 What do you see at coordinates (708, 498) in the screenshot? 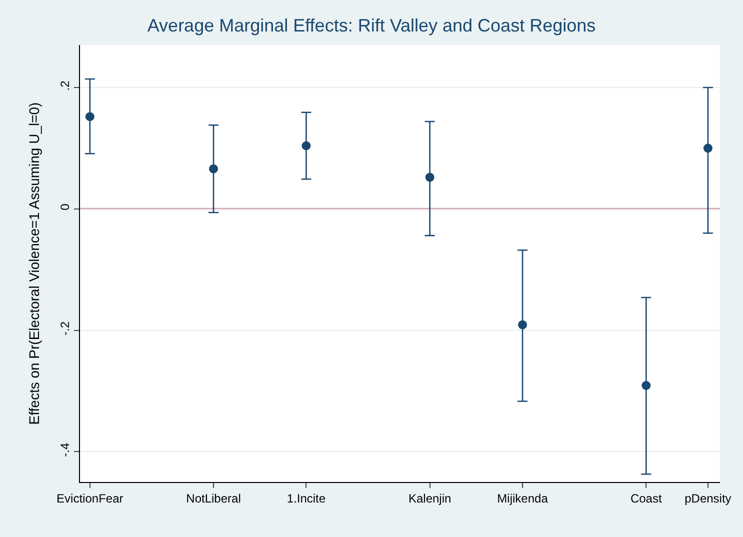
I see `x-tick-label: pDensity` at bounding box center [708, 498].